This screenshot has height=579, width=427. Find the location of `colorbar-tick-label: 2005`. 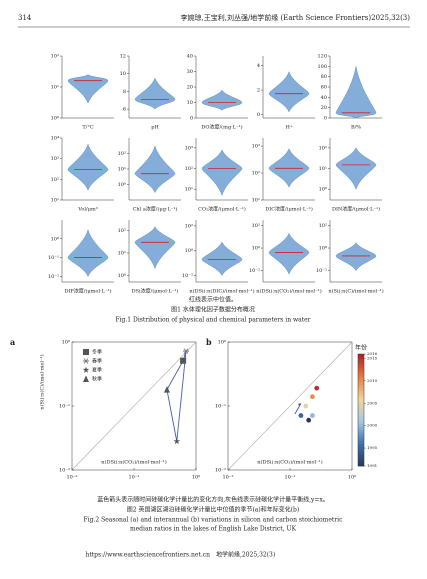

colorbar-tick-label: 2005 is located at coordinates (372, 402).